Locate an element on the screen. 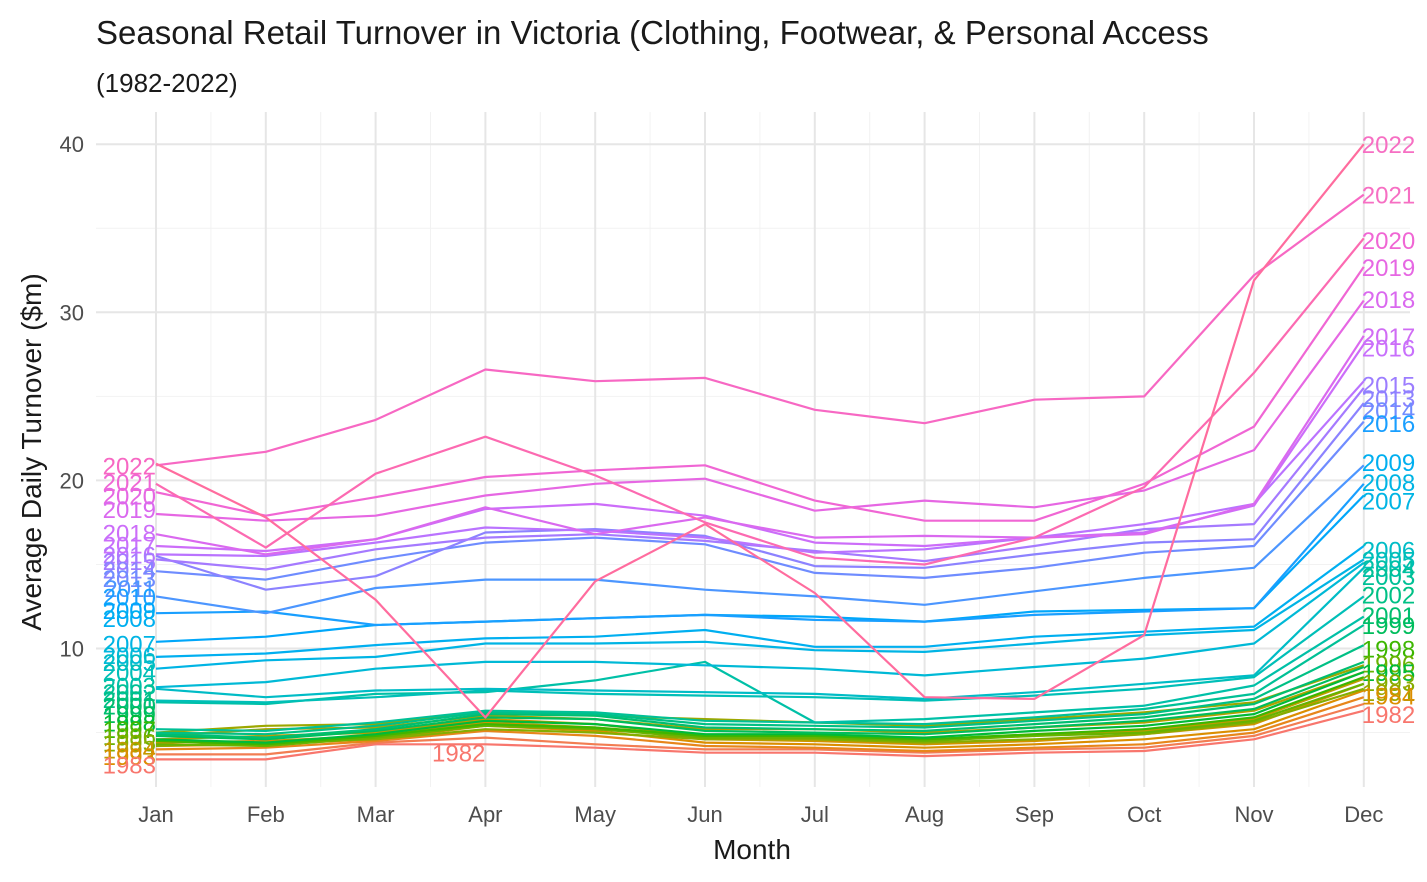 This screenshot has height=882, width=1427. series-line-1997 is located at coordinates (760, 678).